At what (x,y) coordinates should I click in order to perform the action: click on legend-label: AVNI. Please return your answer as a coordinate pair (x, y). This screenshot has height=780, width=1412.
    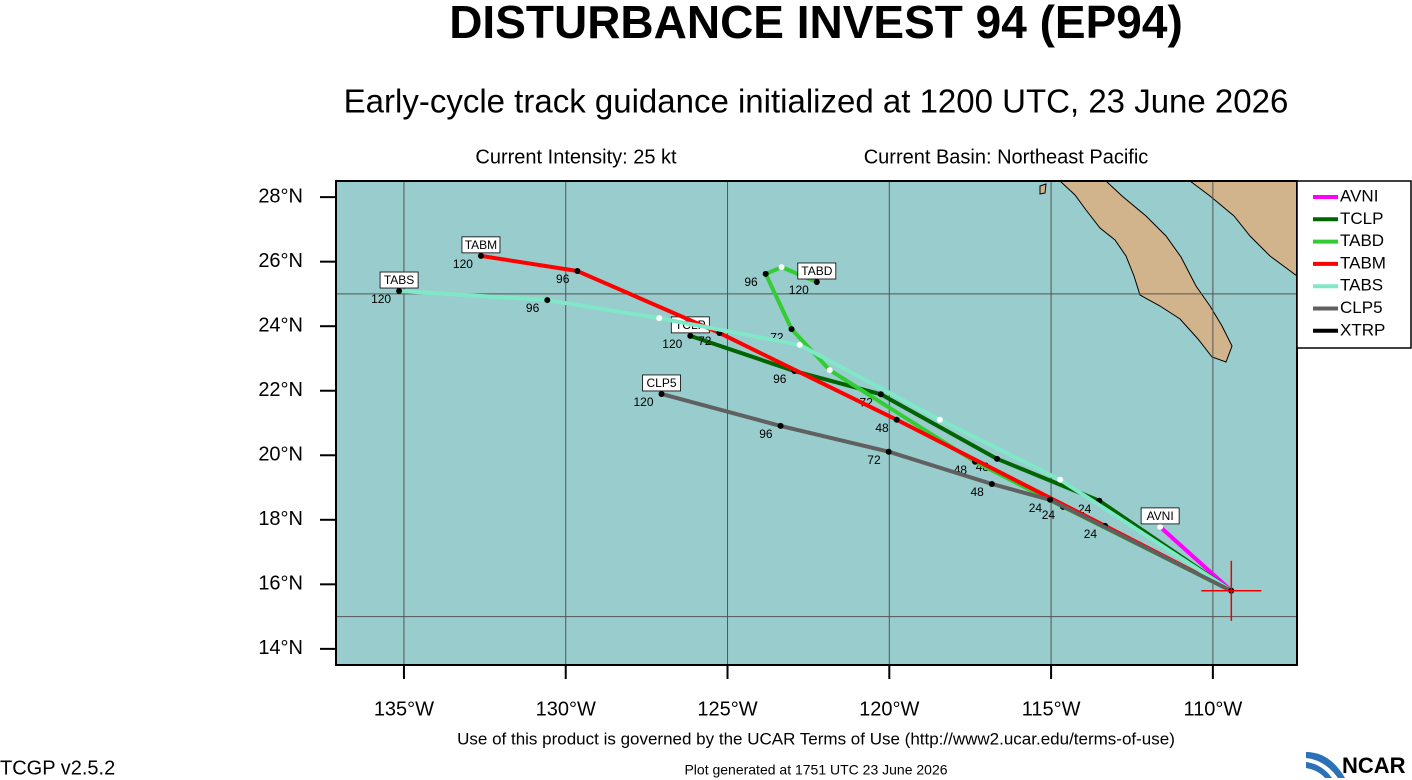
    Looking at the image, I should click on (1359, 195).